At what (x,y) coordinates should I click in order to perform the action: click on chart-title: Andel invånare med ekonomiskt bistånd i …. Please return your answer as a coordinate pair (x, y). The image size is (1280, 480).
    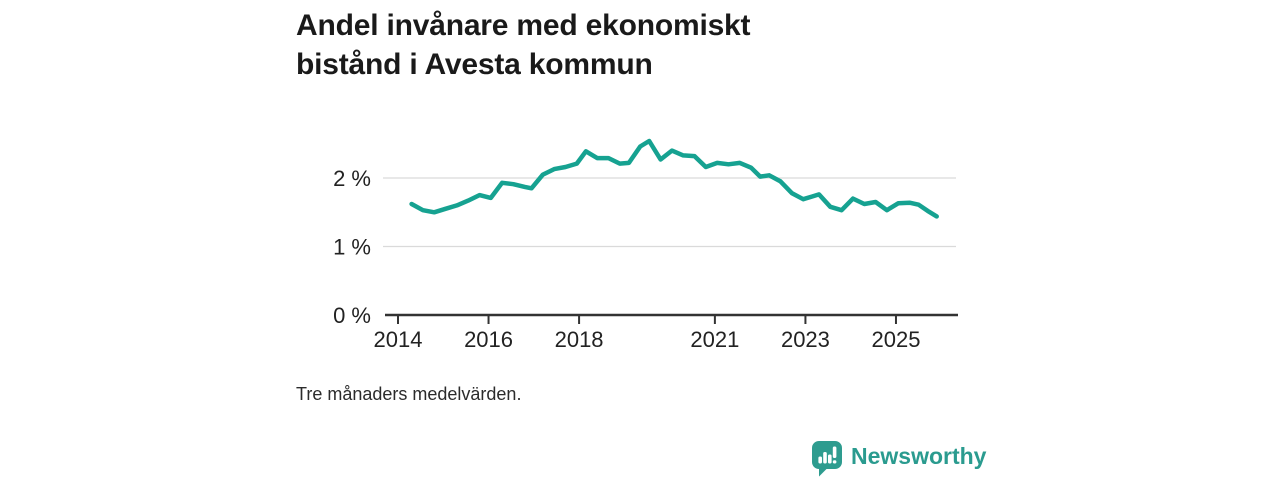
    Looking at the image, I should click on (523, 45).